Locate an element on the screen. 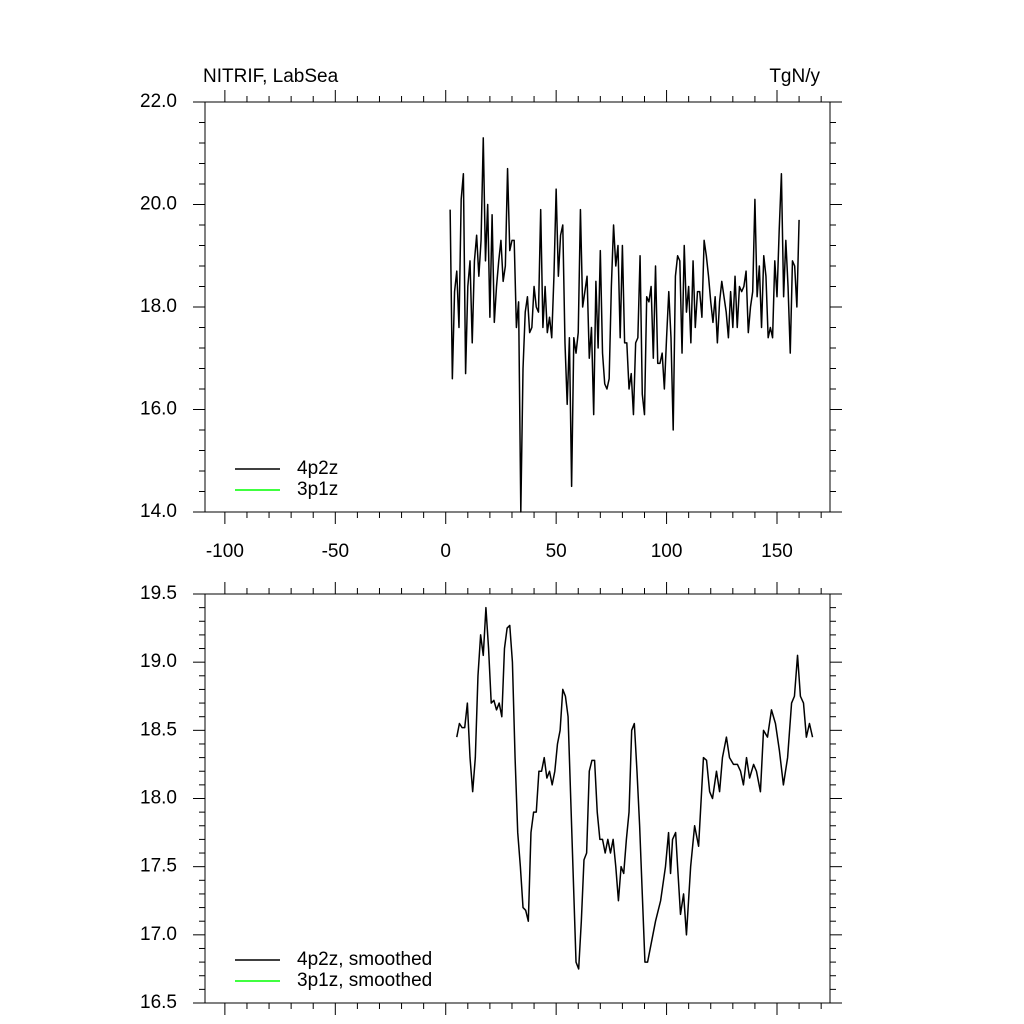 The height and width of the screenshot is (1024, 1024). x-tick-label: 150 is located at coordinates (777, 551).